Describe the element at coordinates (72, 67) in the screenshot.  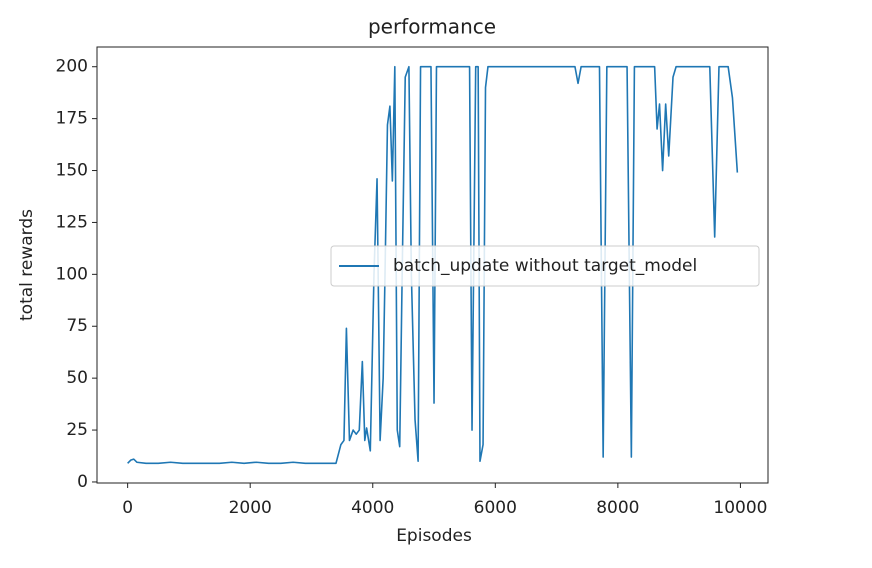
I see `y-tick-label: 200` at that location.